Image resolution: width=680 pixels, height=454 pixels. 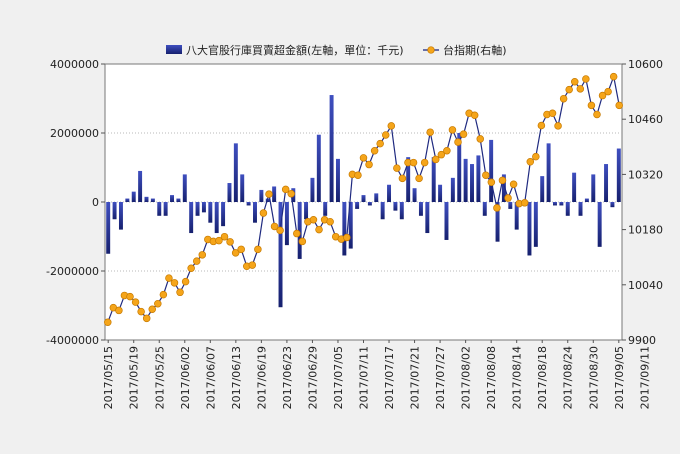 What do you see at coordinates (72, 271) in the screenshot?
I see `left-tick-label: -2000000` at bounding box center [72, 271].